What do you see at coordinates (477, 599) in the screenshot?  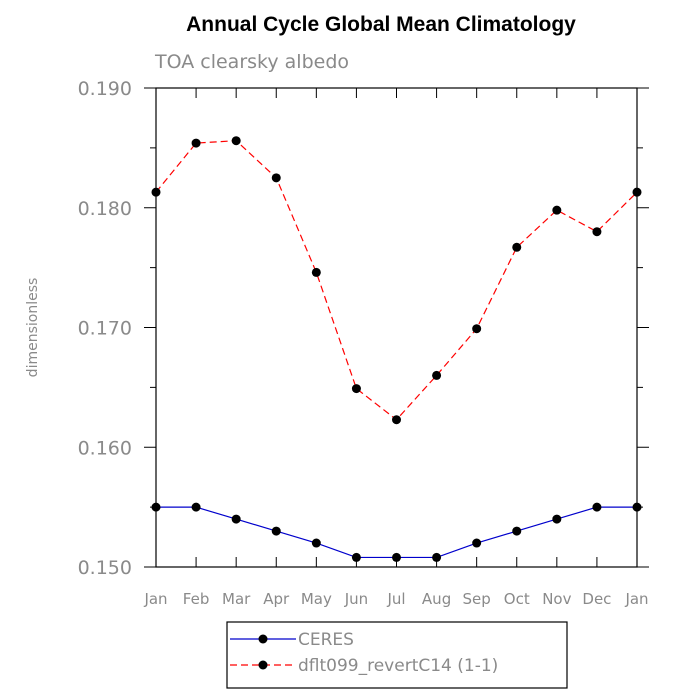 I see `x-tick-label: Sep` at bounding box center [477, 599].